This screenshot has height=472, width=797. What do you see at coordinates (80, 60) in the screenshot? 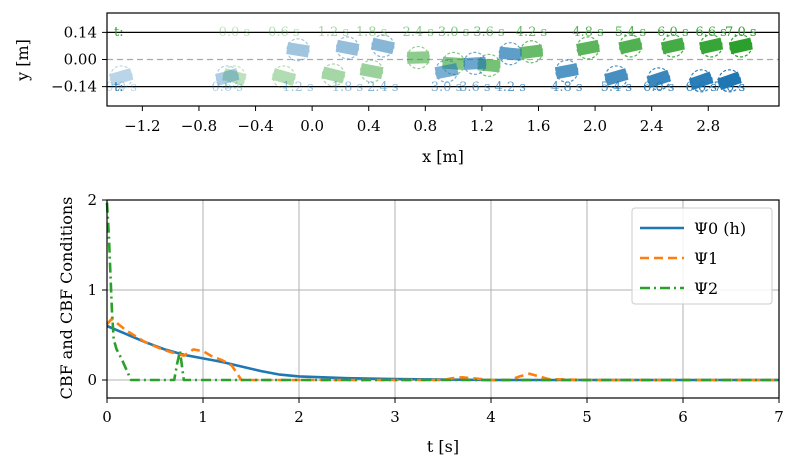
I see `y-tick-label: 0.00` at bounding box center [80, 60].